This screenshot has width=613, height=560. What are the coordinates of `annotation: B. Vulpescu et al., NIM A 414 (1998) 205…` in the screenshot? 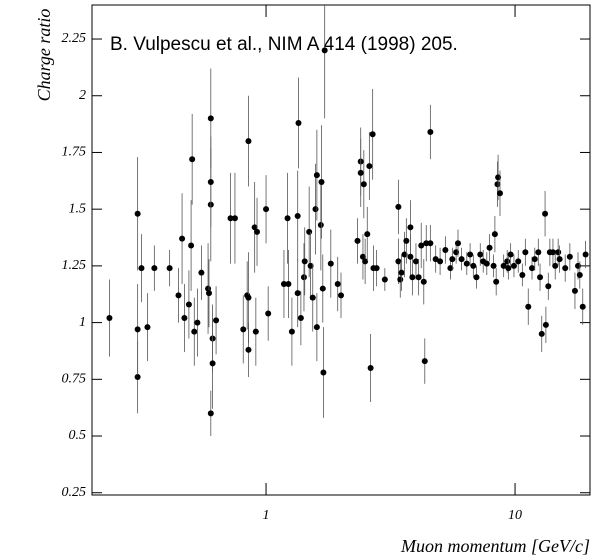 It's located at (284, 44).